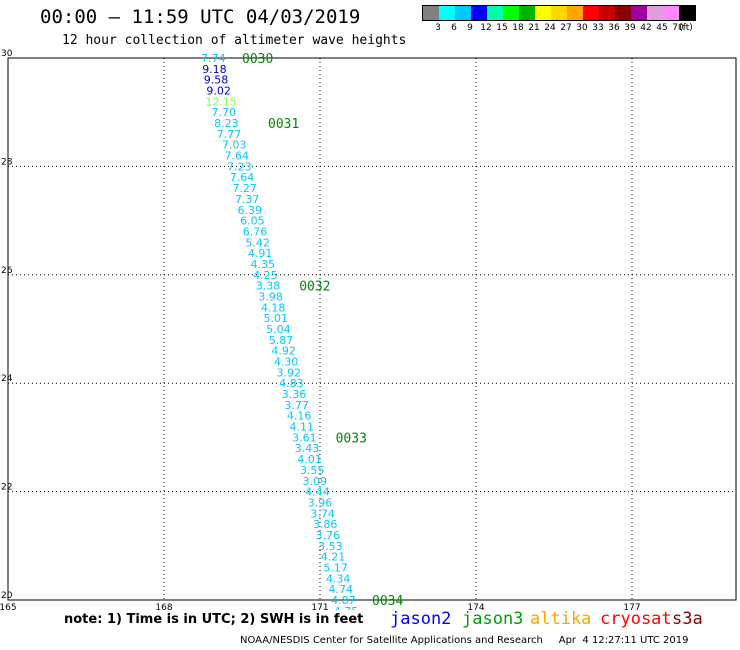 The height and width of the screenshot is (650, 740). Describe the element at coordinates (341, 589) in the screenshot. I see `wave-height-point: 4.74` at that location.